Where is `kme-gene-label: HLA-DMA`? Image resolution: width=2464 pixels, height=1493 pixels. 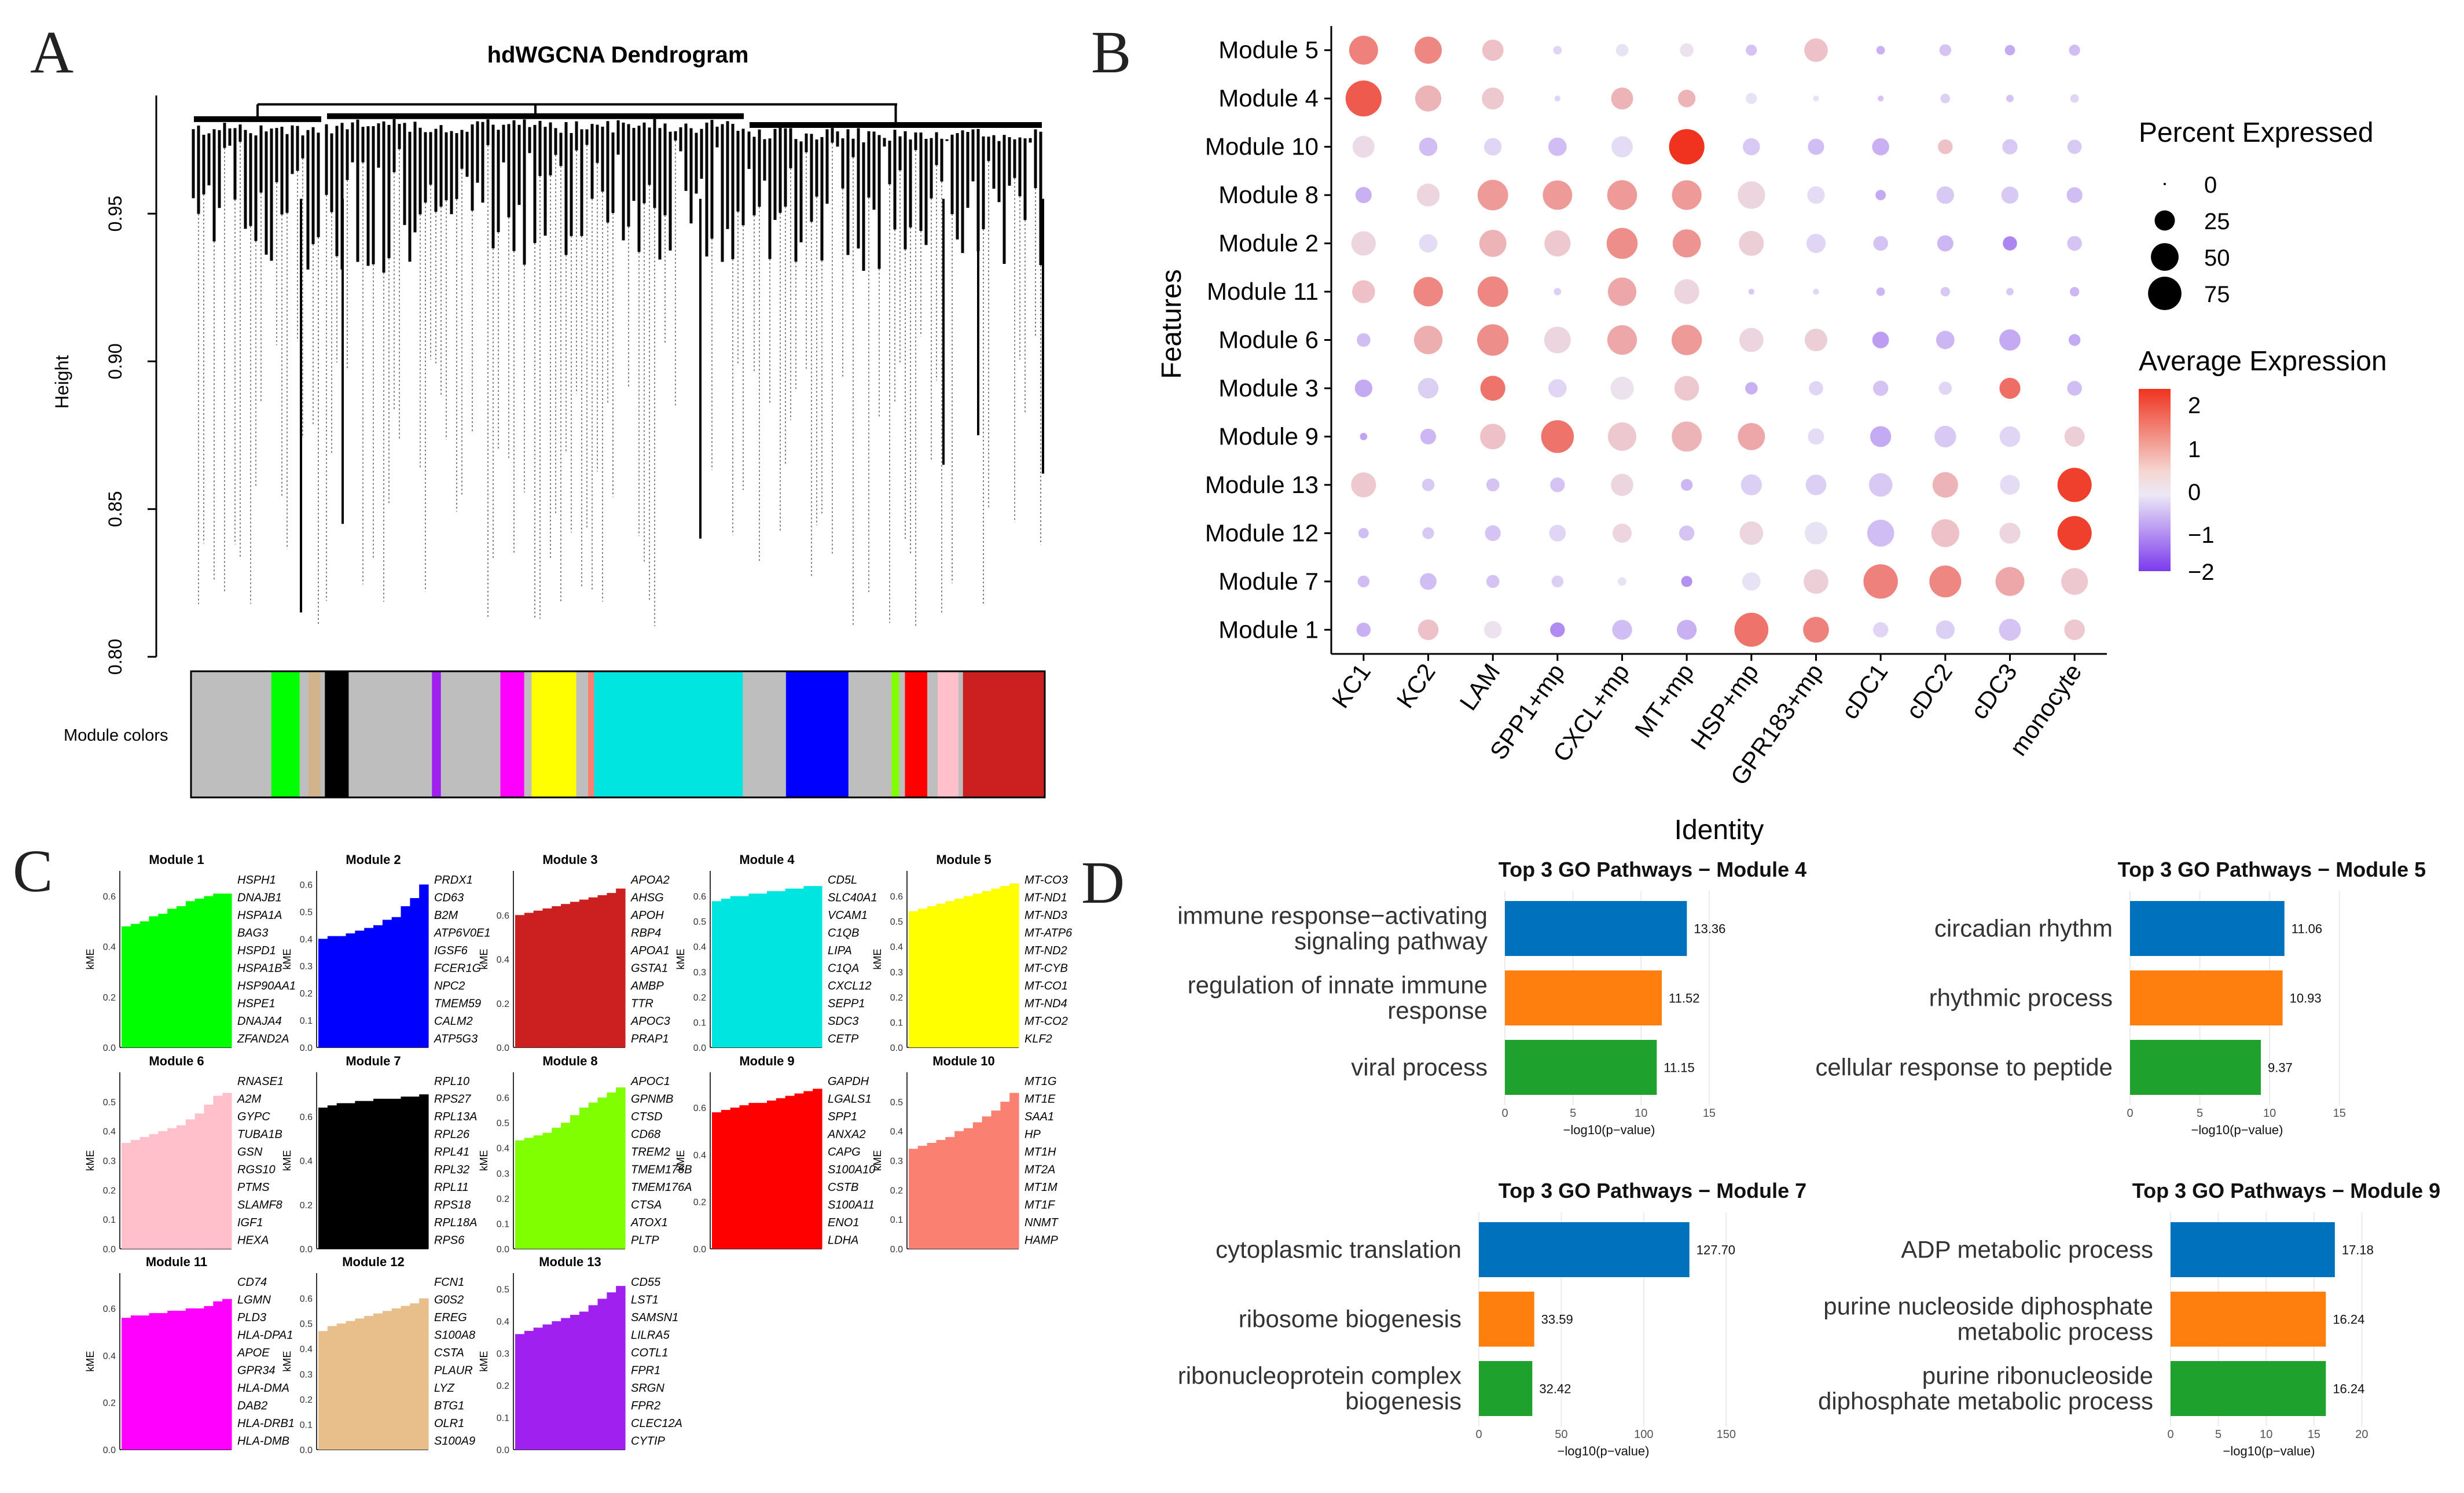 kme-gene-label: HLA-DMA is located at coordinates (263, 1388).